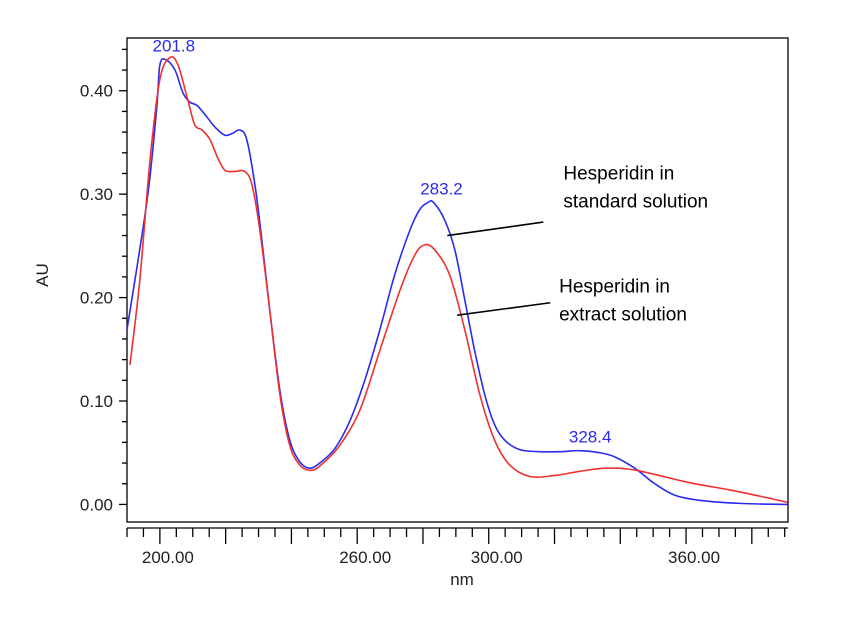 Image resolution: width=862 pixels, height=625 pixels. Describe the element at coordinates (365, 557) in the screenshot. I see `x-tick-label: 260.00` at that location.